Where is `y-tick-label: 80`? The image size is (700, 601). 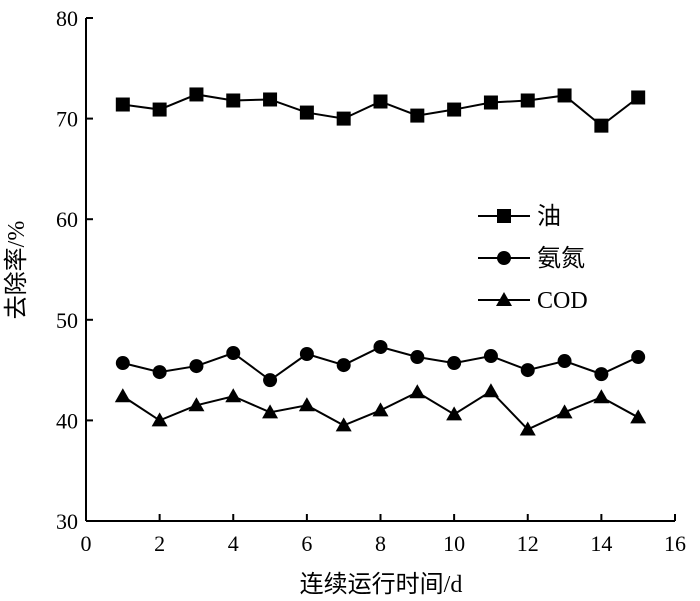 y-tick-label: 80 is located at coordinates (67, 18).